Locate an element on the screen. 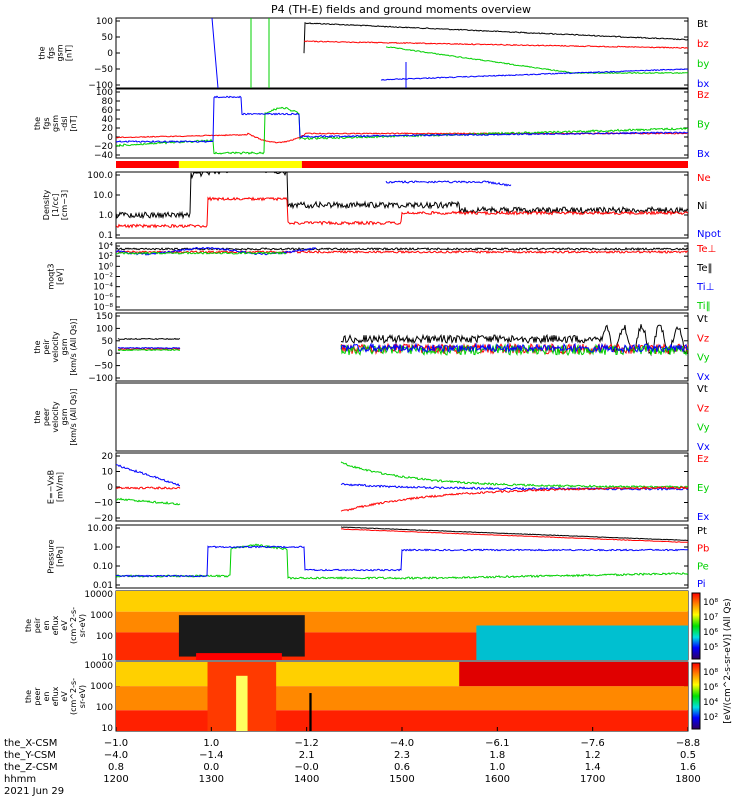  series-Vt is located at coordinates (149, 339).